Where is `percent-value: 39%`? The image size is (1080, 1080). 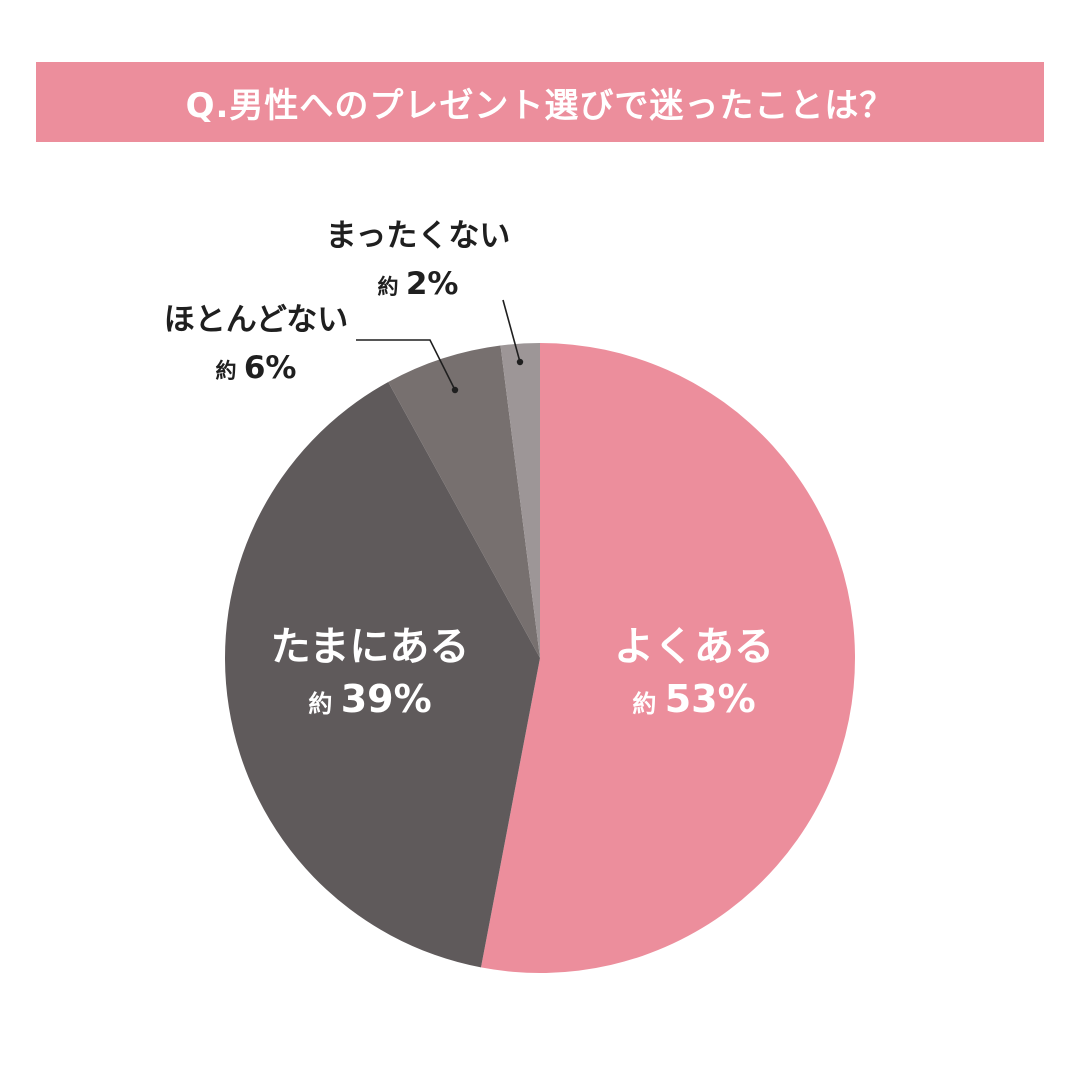
percent-value: 39% is located at coordinates (386, 699).